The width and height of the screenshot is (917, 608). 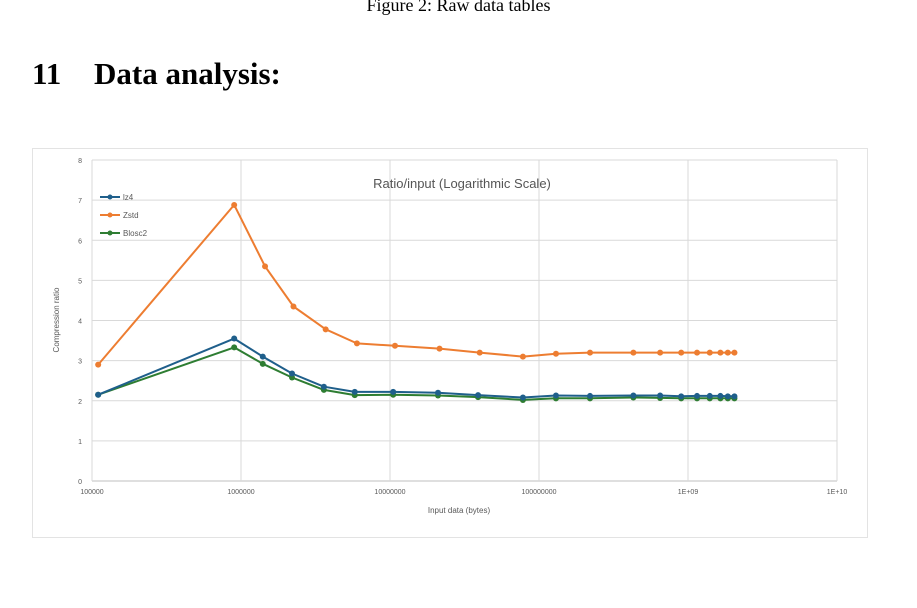 What do you see at coordinates (416, 368) in the screenshot?
I see `series-lz4` at bounding box center [416, 368].